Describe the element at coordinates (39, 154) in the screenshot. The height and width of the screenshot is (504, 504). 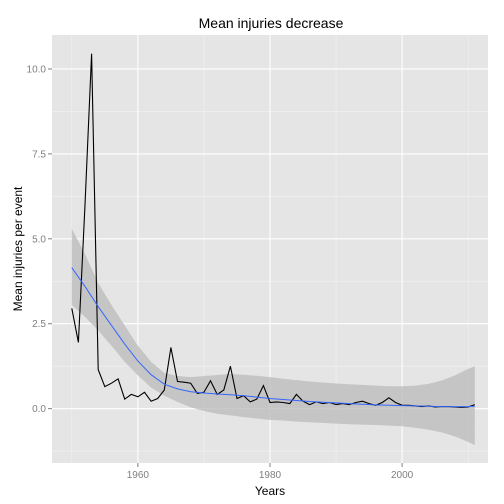
I see `y-tick-label: 7.5` at that location.